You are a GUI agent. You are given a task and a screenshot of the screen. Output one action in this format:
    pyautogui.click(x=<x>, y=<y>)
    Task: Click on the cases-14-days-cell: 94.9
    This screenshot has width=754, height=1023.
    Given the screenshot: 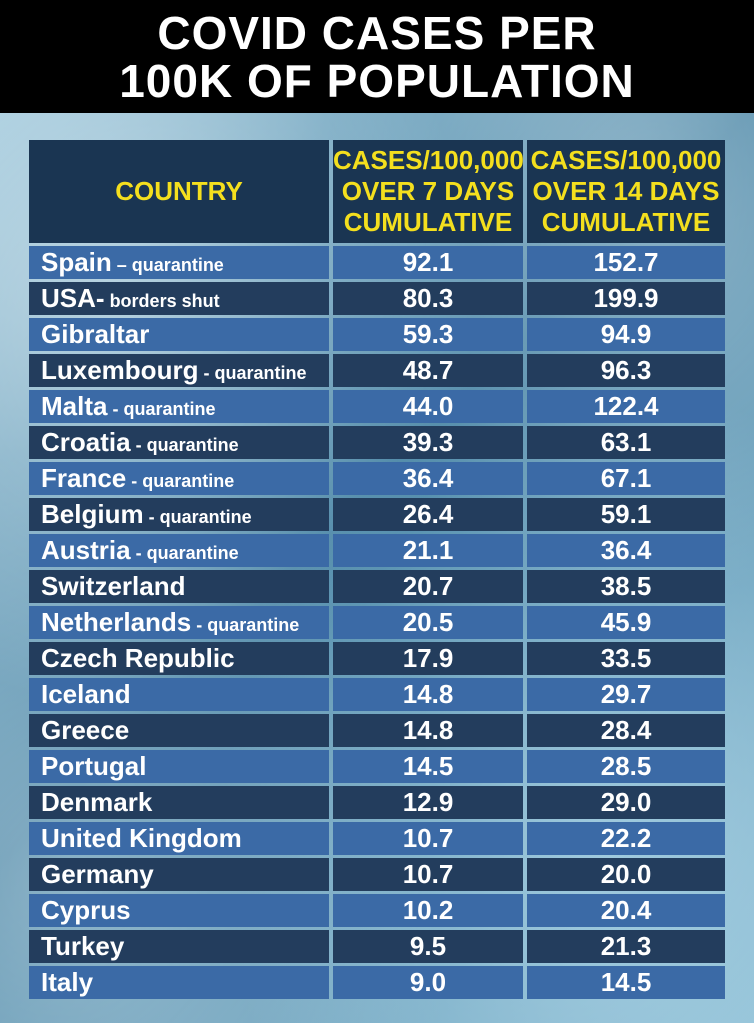 What is the action you would take?
    pyautogui.click(x=626, y=334)
    